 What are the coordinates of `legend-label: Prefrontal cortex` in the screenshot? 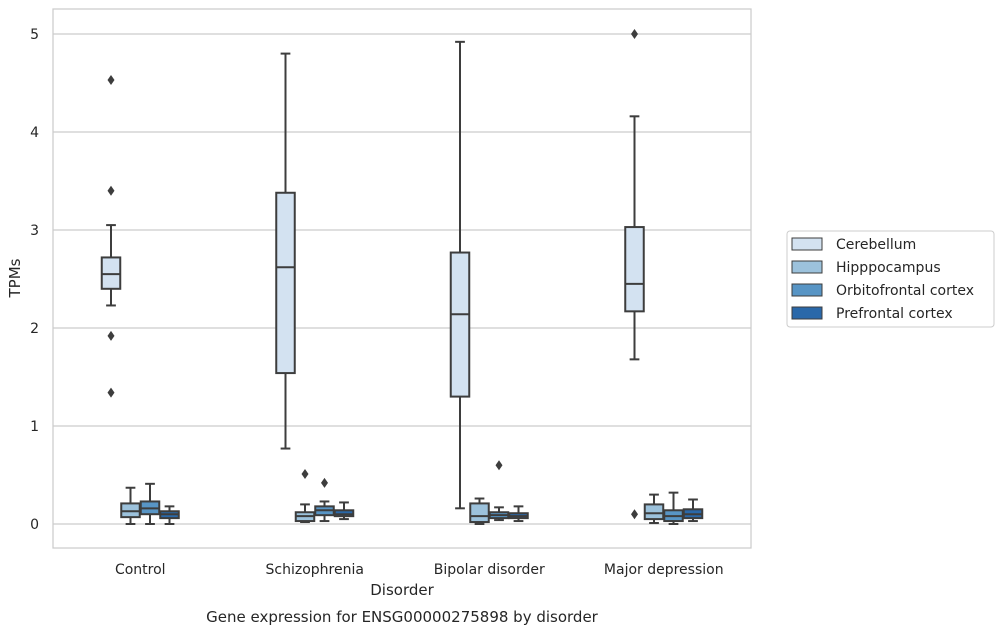 It's located at (894, 314).